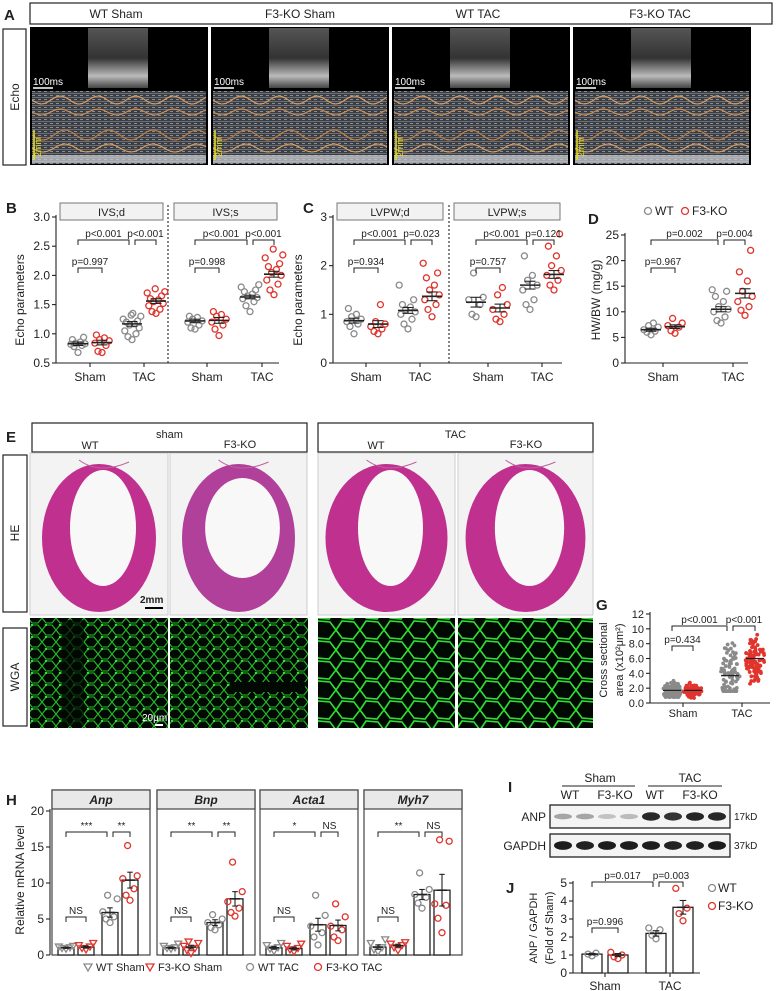 The height and width of the screenshot is (991, 776). I want to click on wga-image, so click(239, 673).